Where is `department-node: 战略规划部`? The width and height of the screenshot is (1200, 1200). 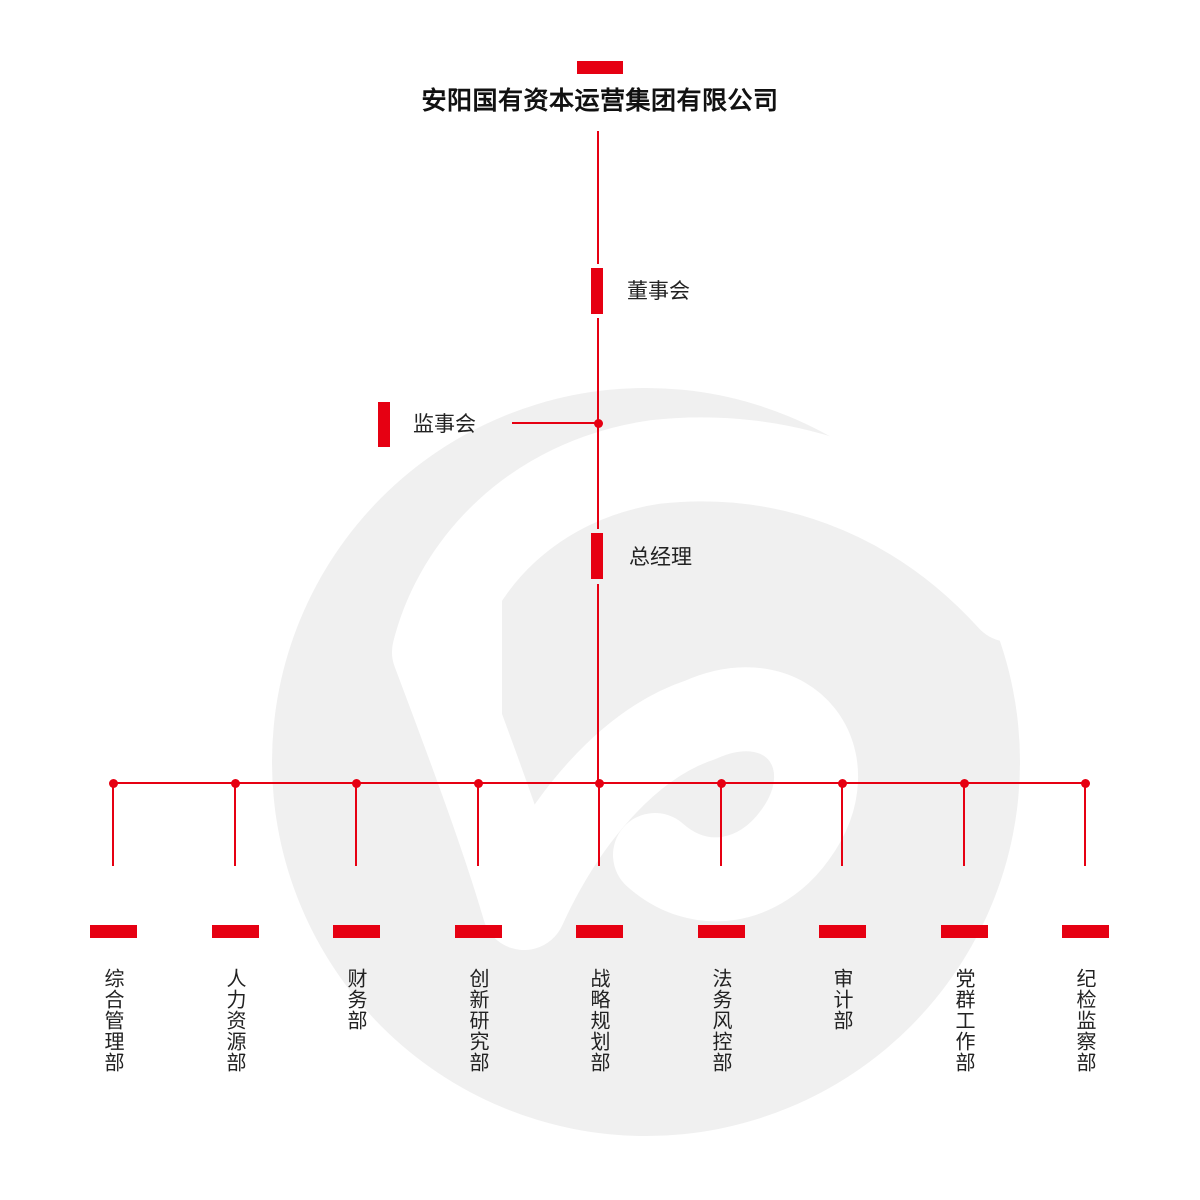
department-node: 战略规划部 is located at coordinates (599, 926).